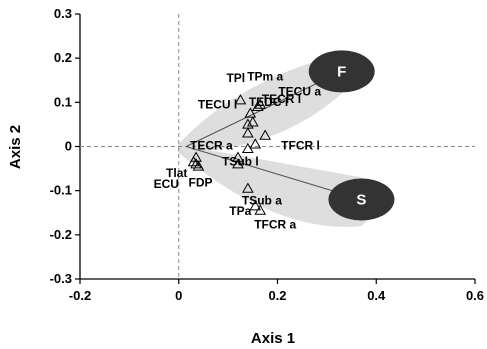  What do you see at coordinates (15, 147) in the screenshot?
I see `y-axis-title: Axis 2` at bounding box center [15, 147].